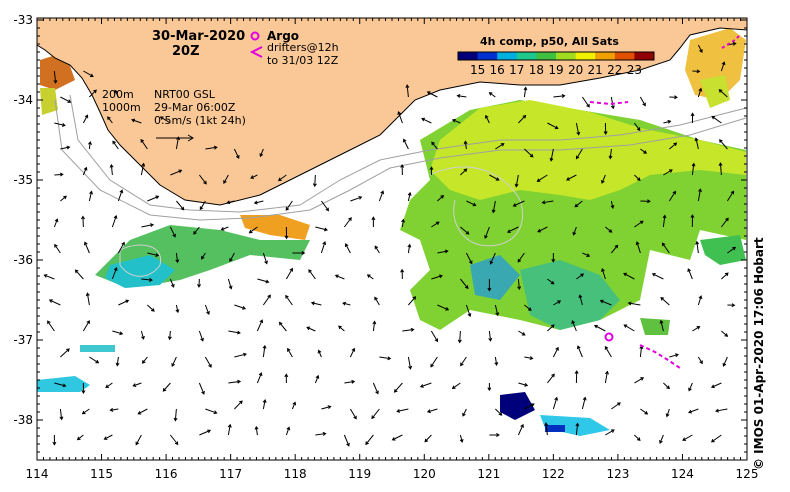 The height and width of the screenshot is (492, 790). What do you see at coordinates (617, 474) in the screenshot?
I see `x-tick-label: 123` at bounding box center [617, 474].